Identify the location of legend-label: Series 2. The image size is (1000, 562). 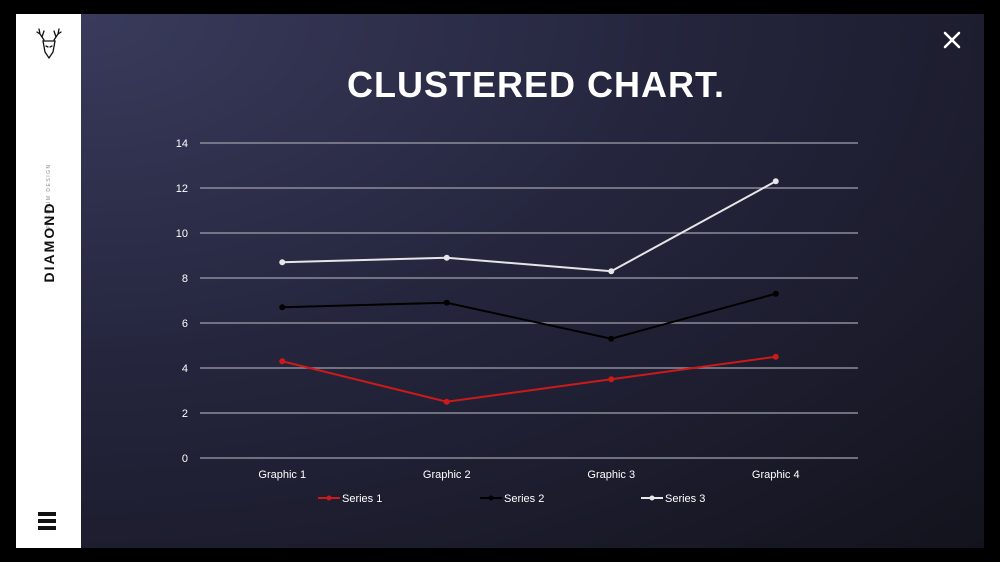
(524, 499).